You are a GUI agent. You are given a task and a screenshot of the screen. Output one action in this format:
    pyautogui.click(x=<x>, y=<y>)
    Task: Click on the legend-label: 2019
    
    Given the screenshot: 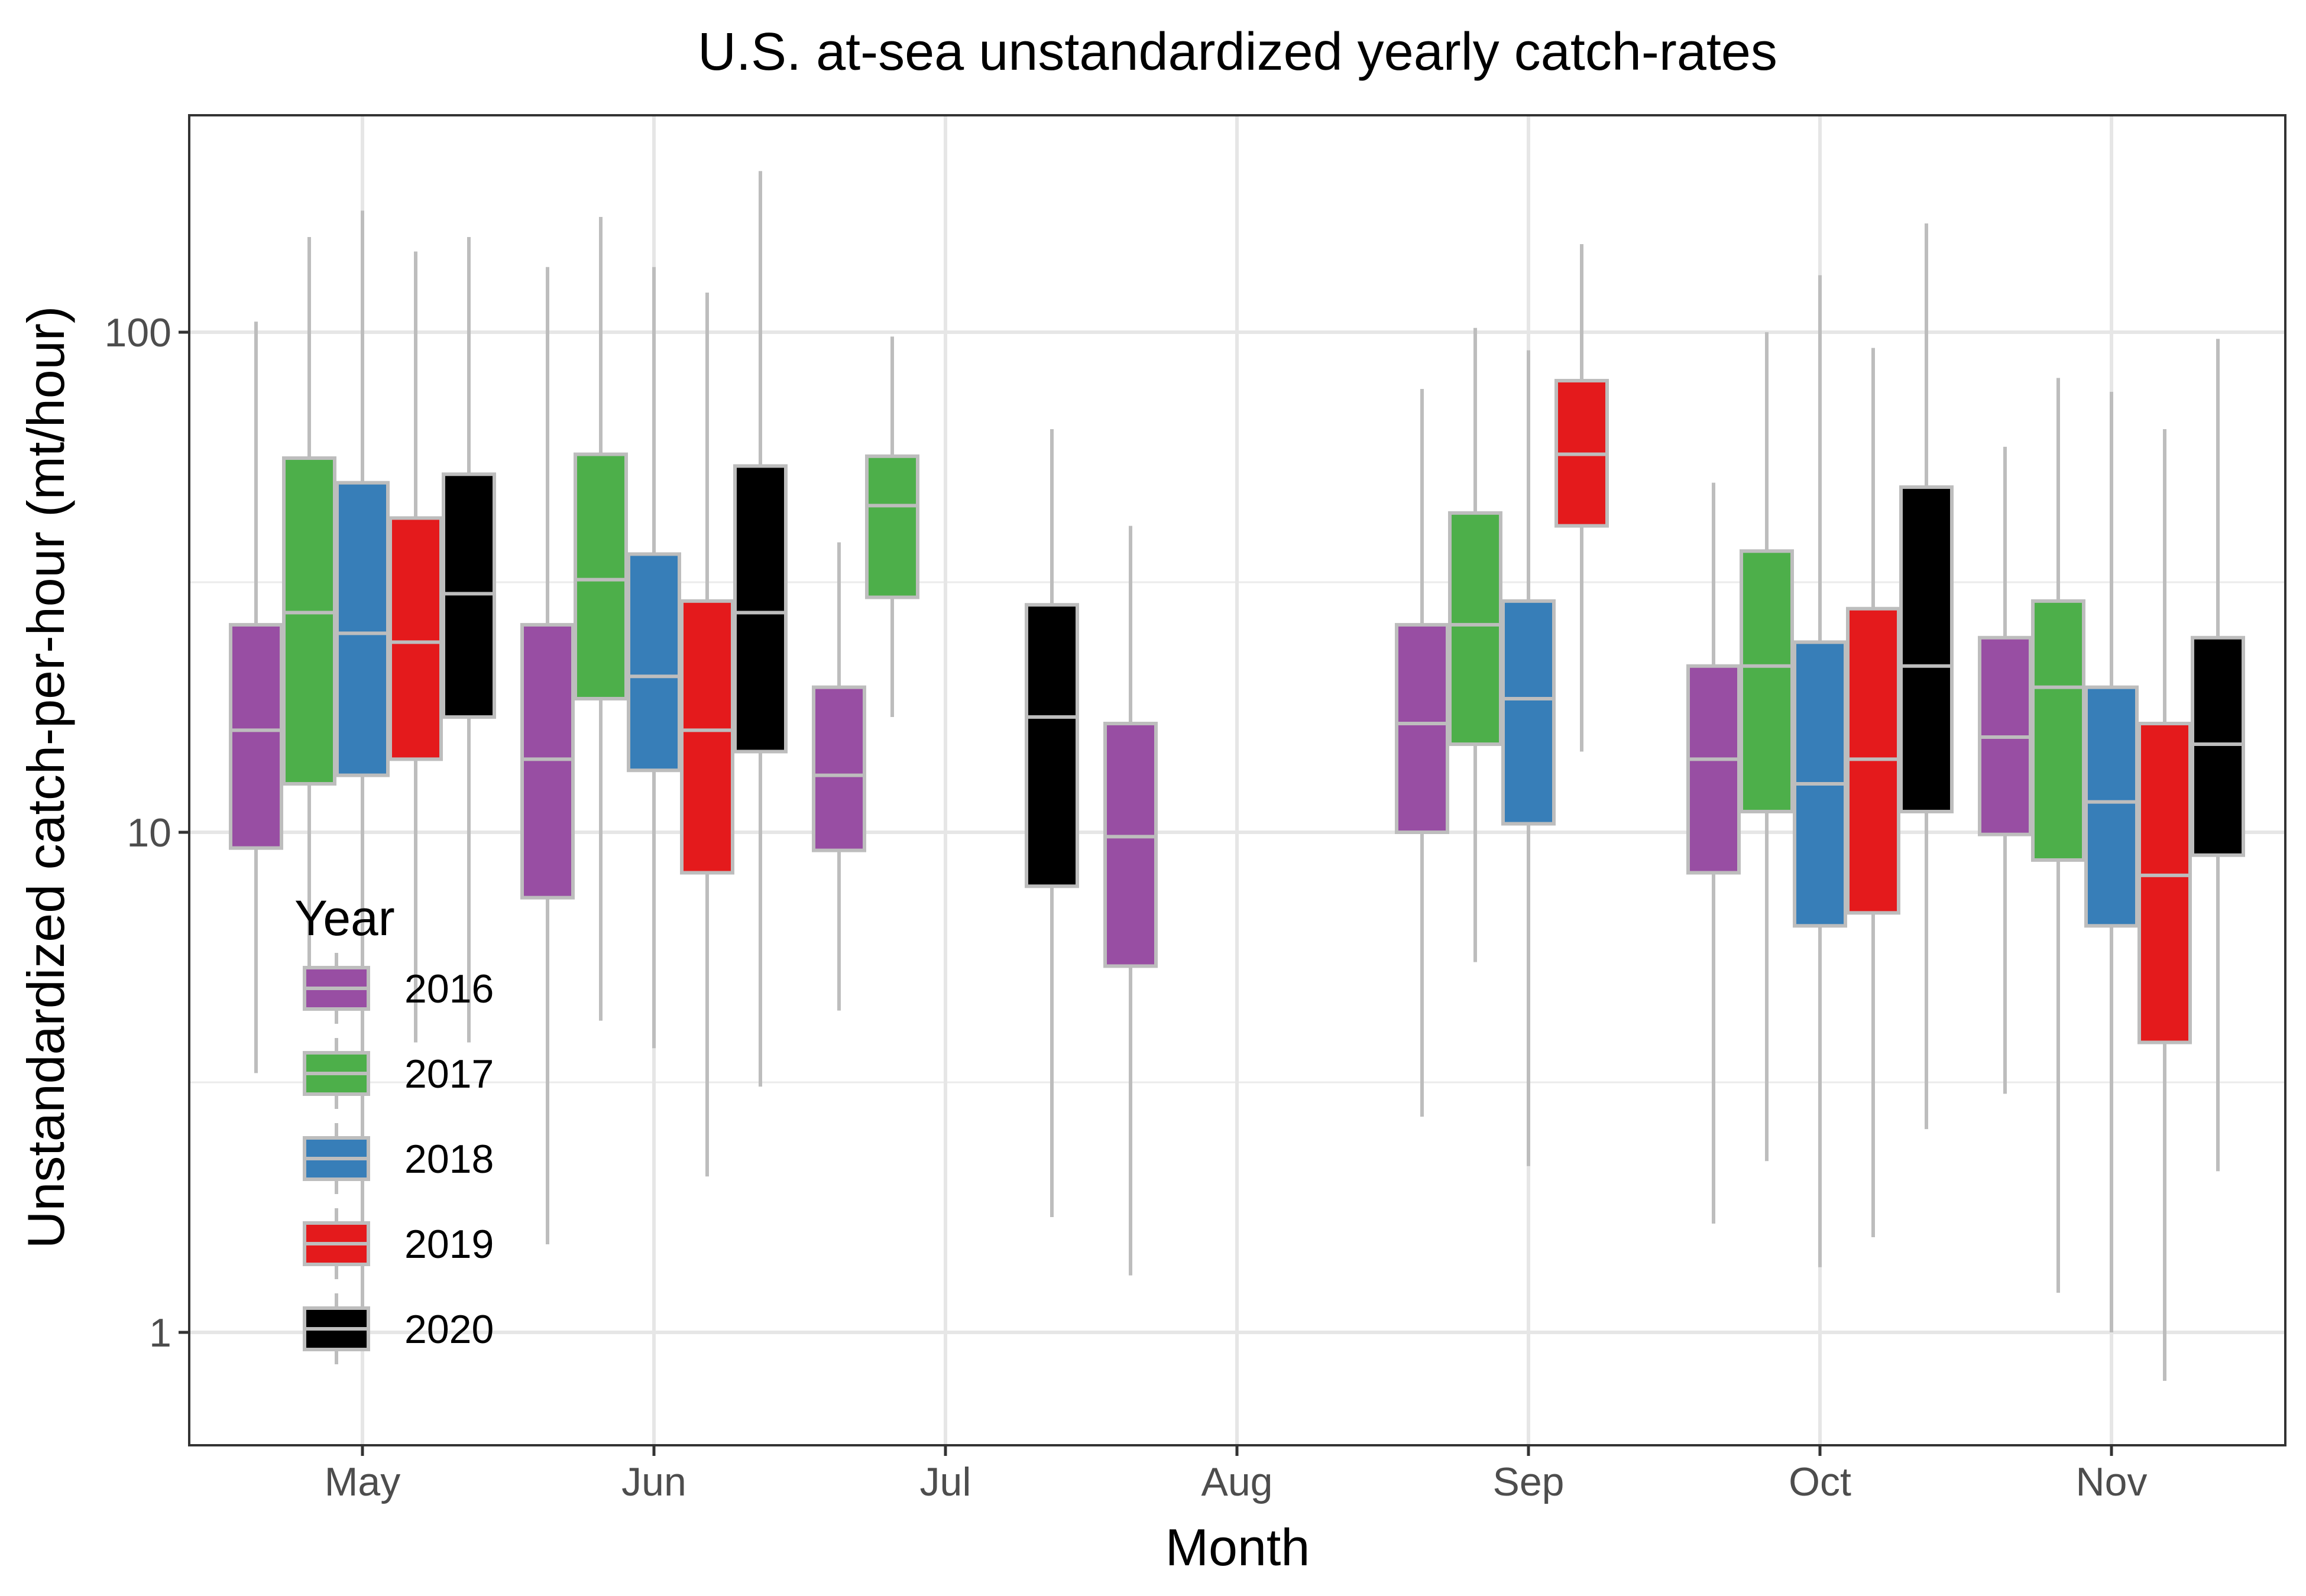 What is the action you would take?
    pyautogui.click(x=449, y=1244)
    